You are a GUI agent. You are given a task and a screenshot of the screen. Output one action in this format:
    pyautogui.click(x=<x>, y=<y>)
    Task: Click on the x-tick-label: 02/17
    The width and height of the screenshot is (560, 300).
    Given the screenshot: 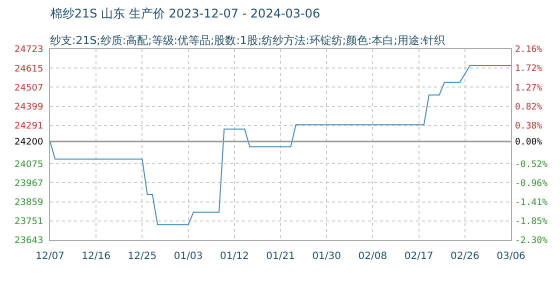 What is the action you would take?
    pyautogui.click(x=419, y=256)
    